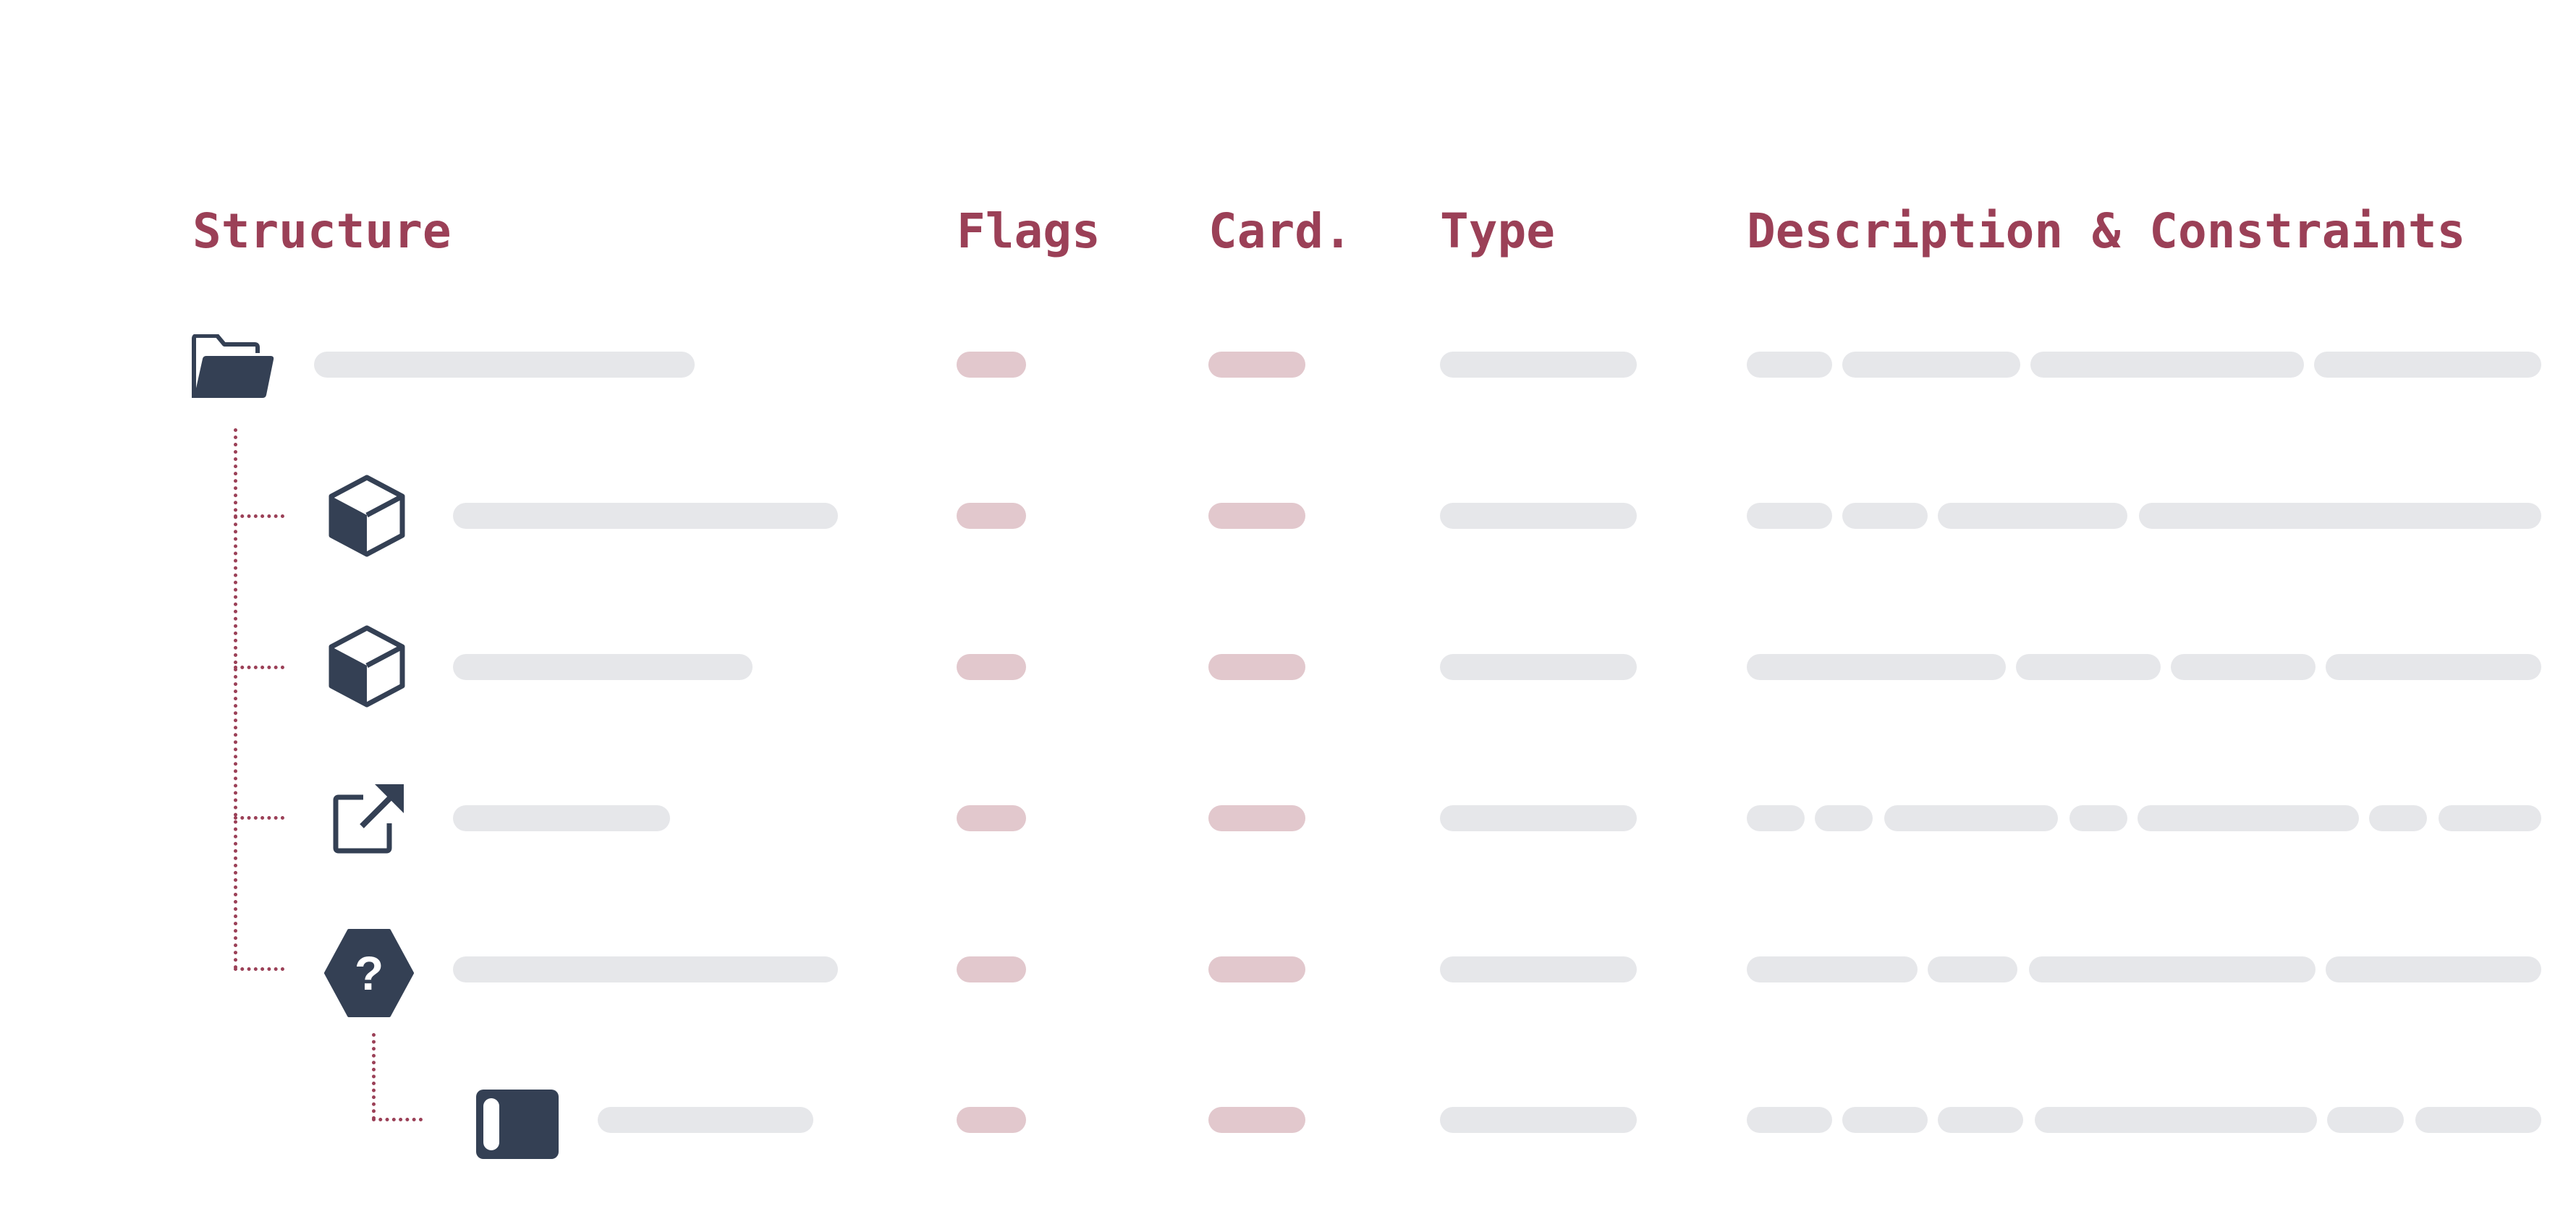 The height and width of the screenshot is (1227, 2576). I want to click on external-reference-icon, so click(369, 818).